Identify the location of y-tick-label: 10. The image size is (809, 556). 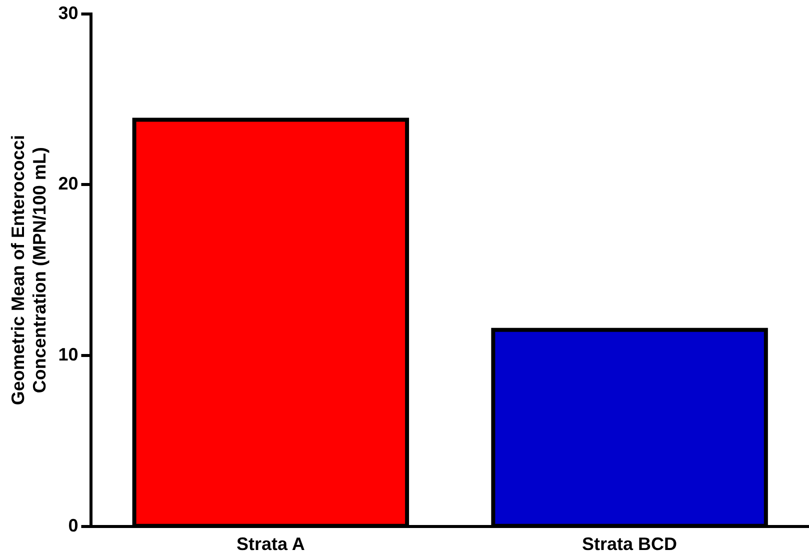
(68, 354).